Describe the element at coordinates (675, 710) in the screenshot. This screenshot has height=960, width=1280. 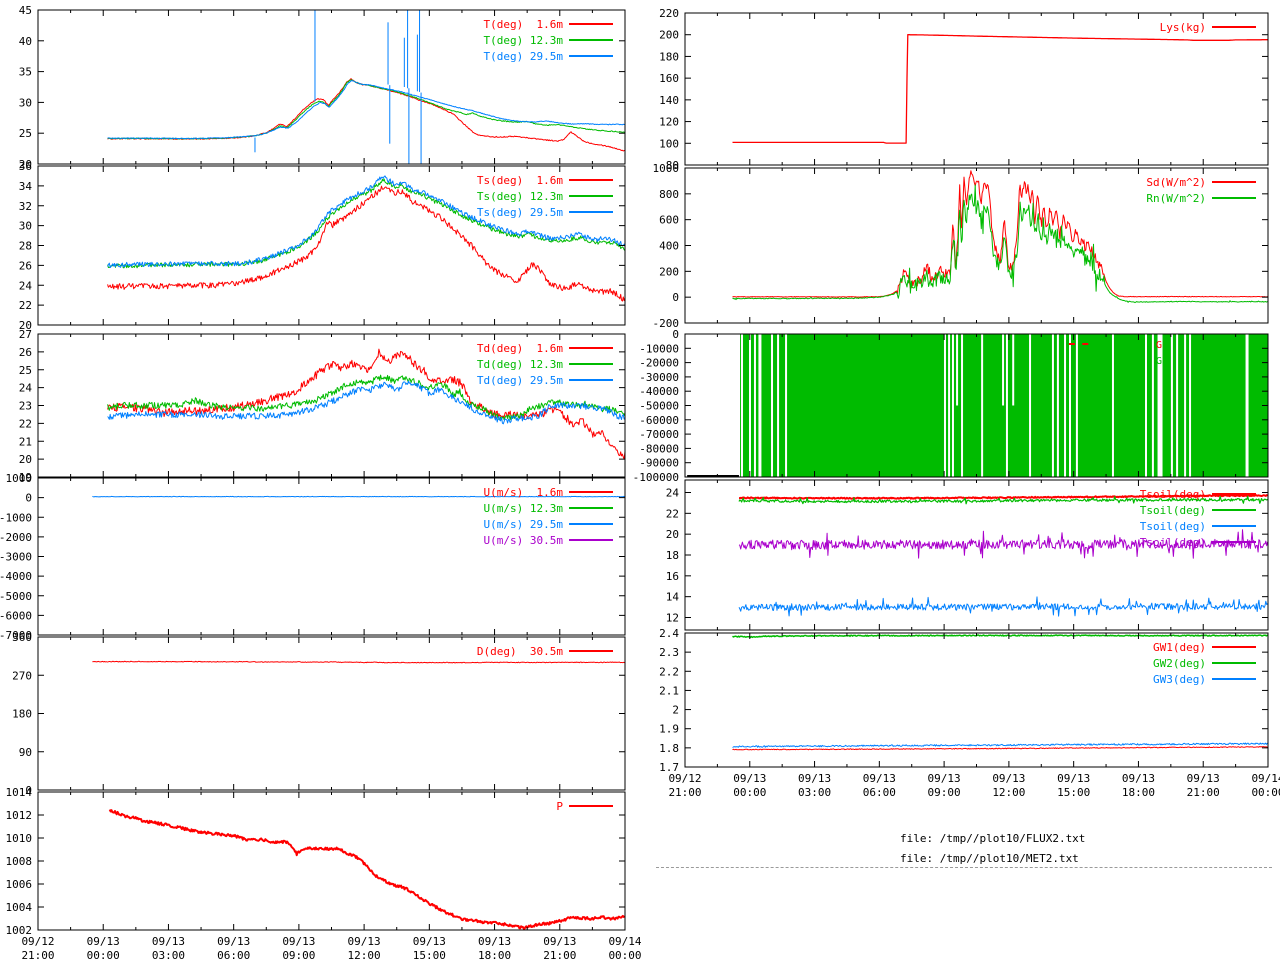
I see `svg-text: 2` at that location.